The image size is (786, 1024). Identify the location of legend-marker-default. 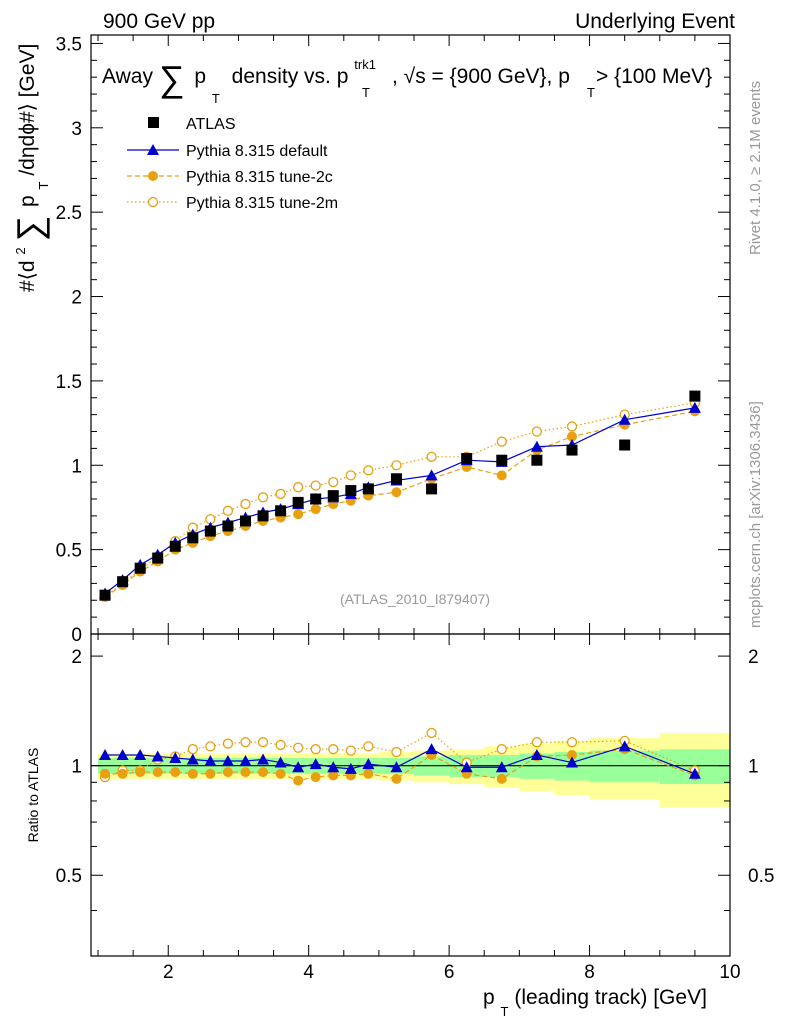
(153, 149).